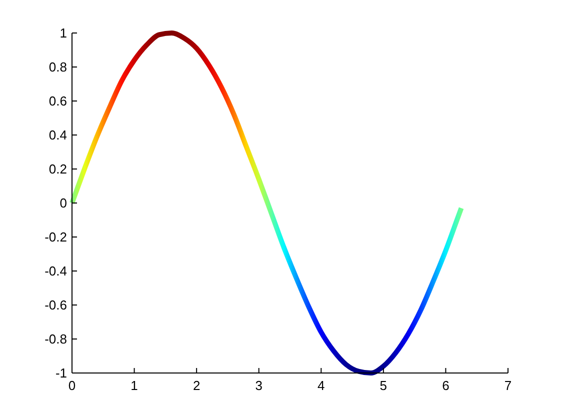 The height and width of the screenshot is (420, 561). What do you see at coordinates (57, 67) in the screenshot?
I see `y-tick-label: 0.8` at bounding box center [57, 67].